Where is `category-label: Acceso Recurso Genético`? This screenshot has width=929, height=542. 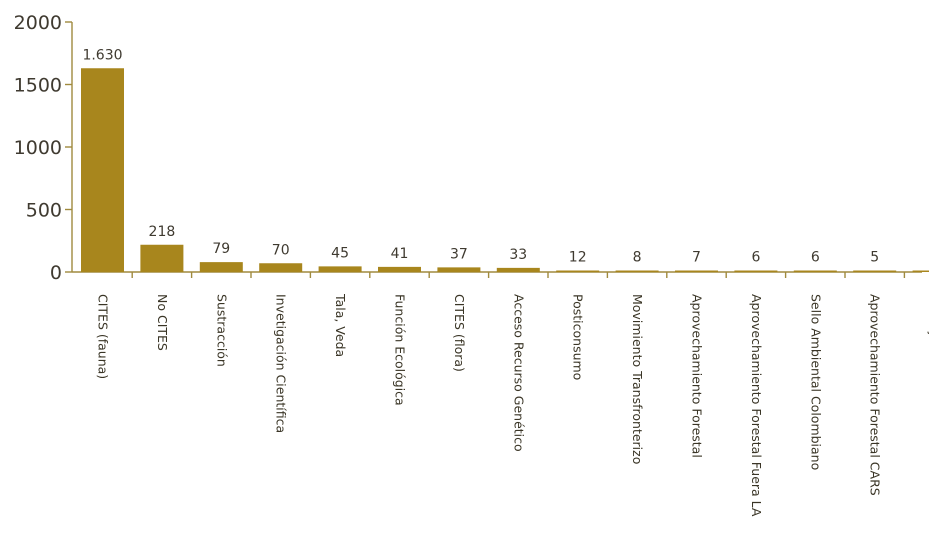 category-label: Acceso Recurso Genético is located at coordinates (518, 373).